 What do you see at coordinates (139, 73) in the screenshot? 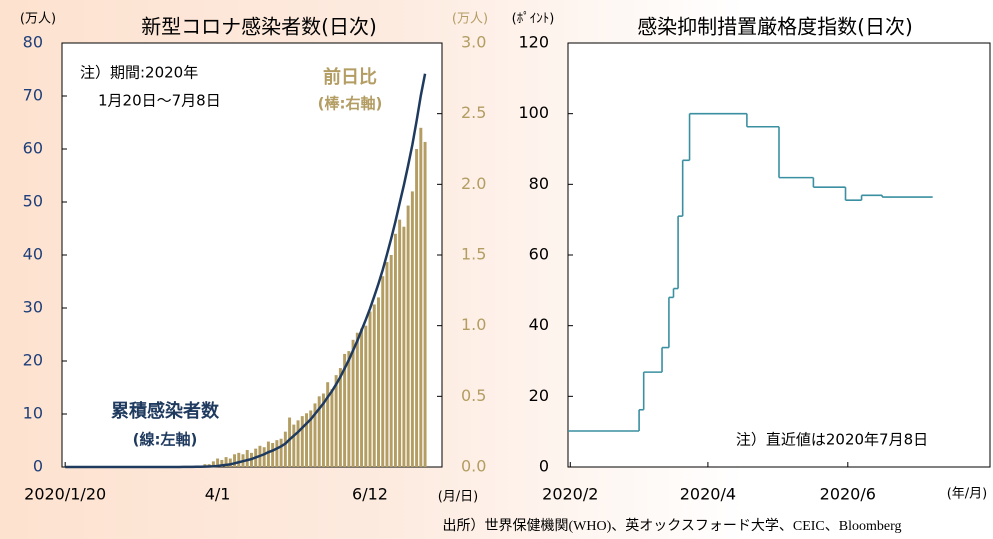
I see `annotation: 注）期間:2020年` at bounding box center [139, 73].